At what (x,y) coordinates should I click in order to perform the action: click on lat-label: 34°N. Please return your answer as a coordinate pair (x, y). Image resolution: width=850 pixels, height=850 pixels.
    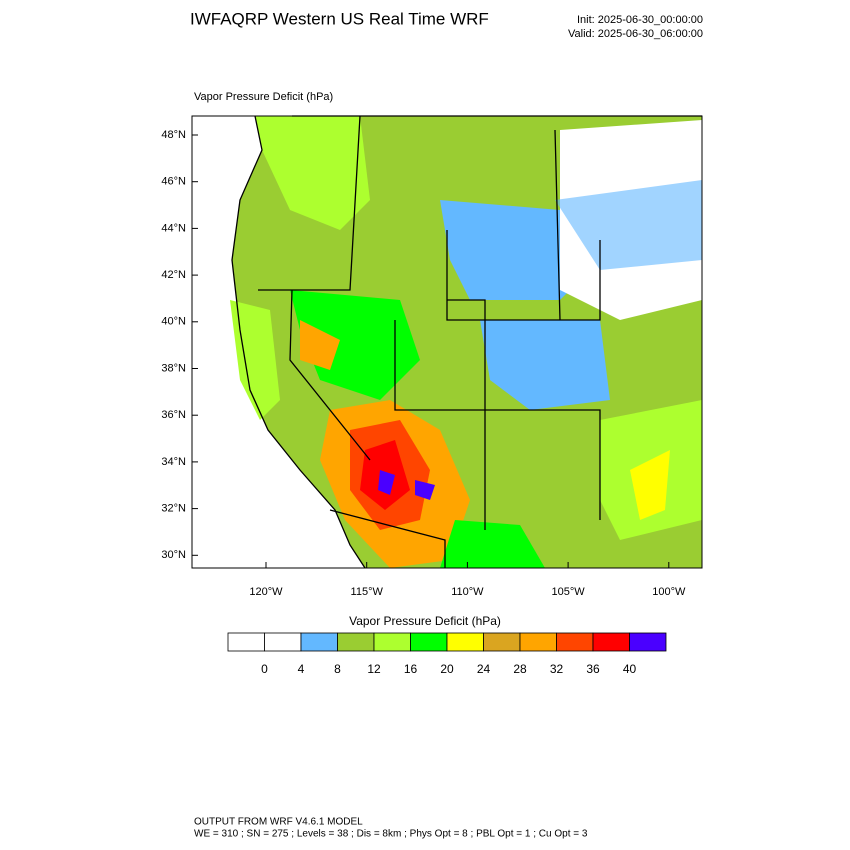
    Looking at the image, I should click on (173, 462).